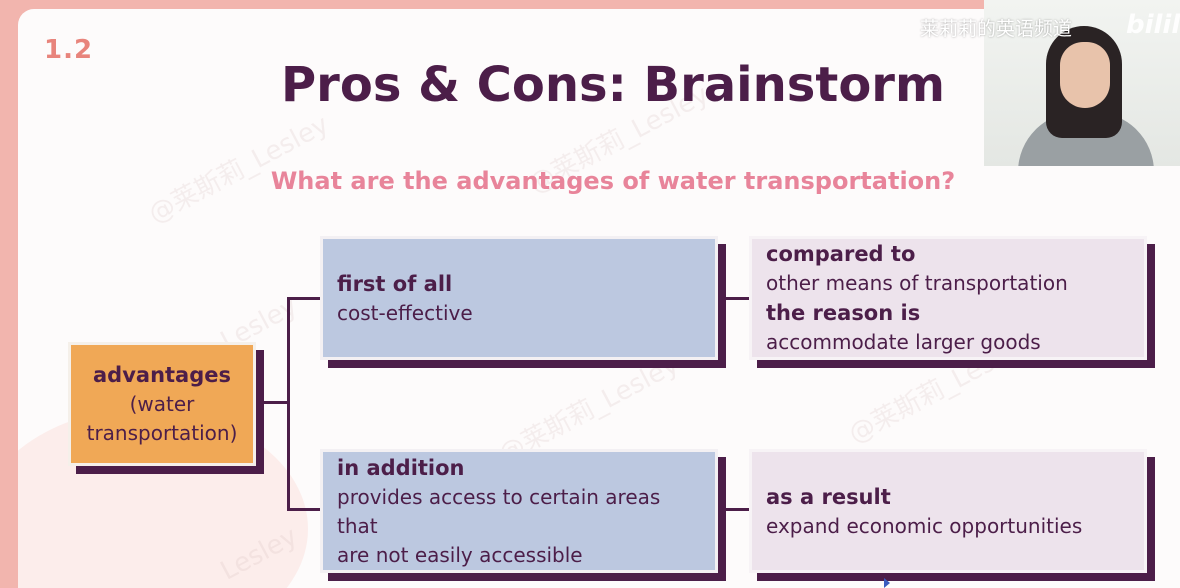  What do you see at coordinates (304, 509) in the screenshot?
I see `connector-branch-bottom` at bounding box center [304, 509].